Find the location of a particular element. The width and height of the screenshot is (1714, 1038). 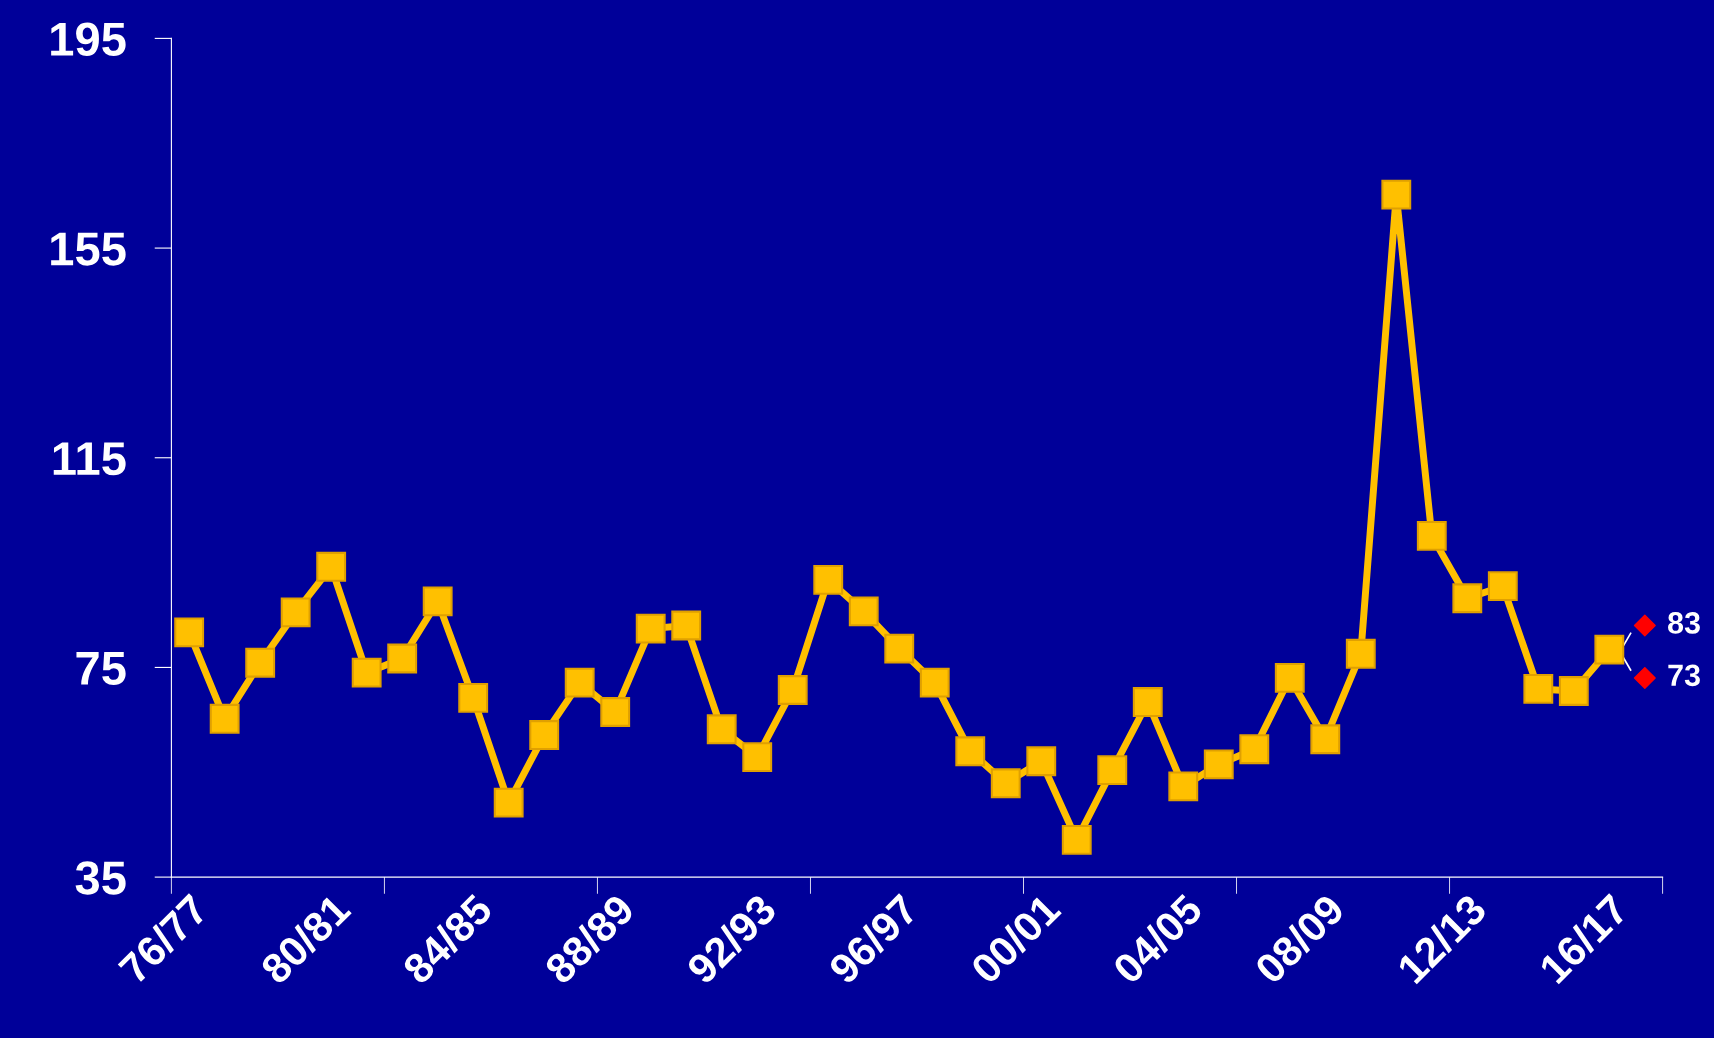

y-tick-label: 75 is located at coordinates (101, 669).